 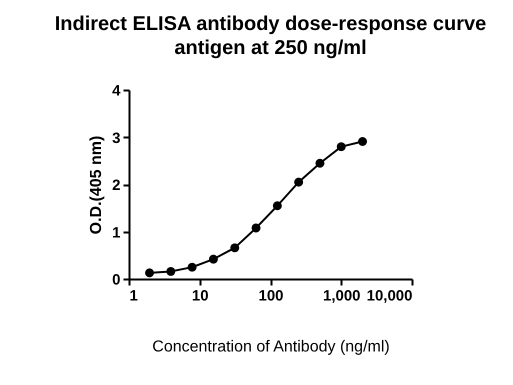 I want to click on chart-subtitle: antigen at 250 ng/ml, so click(x=270, y=48).